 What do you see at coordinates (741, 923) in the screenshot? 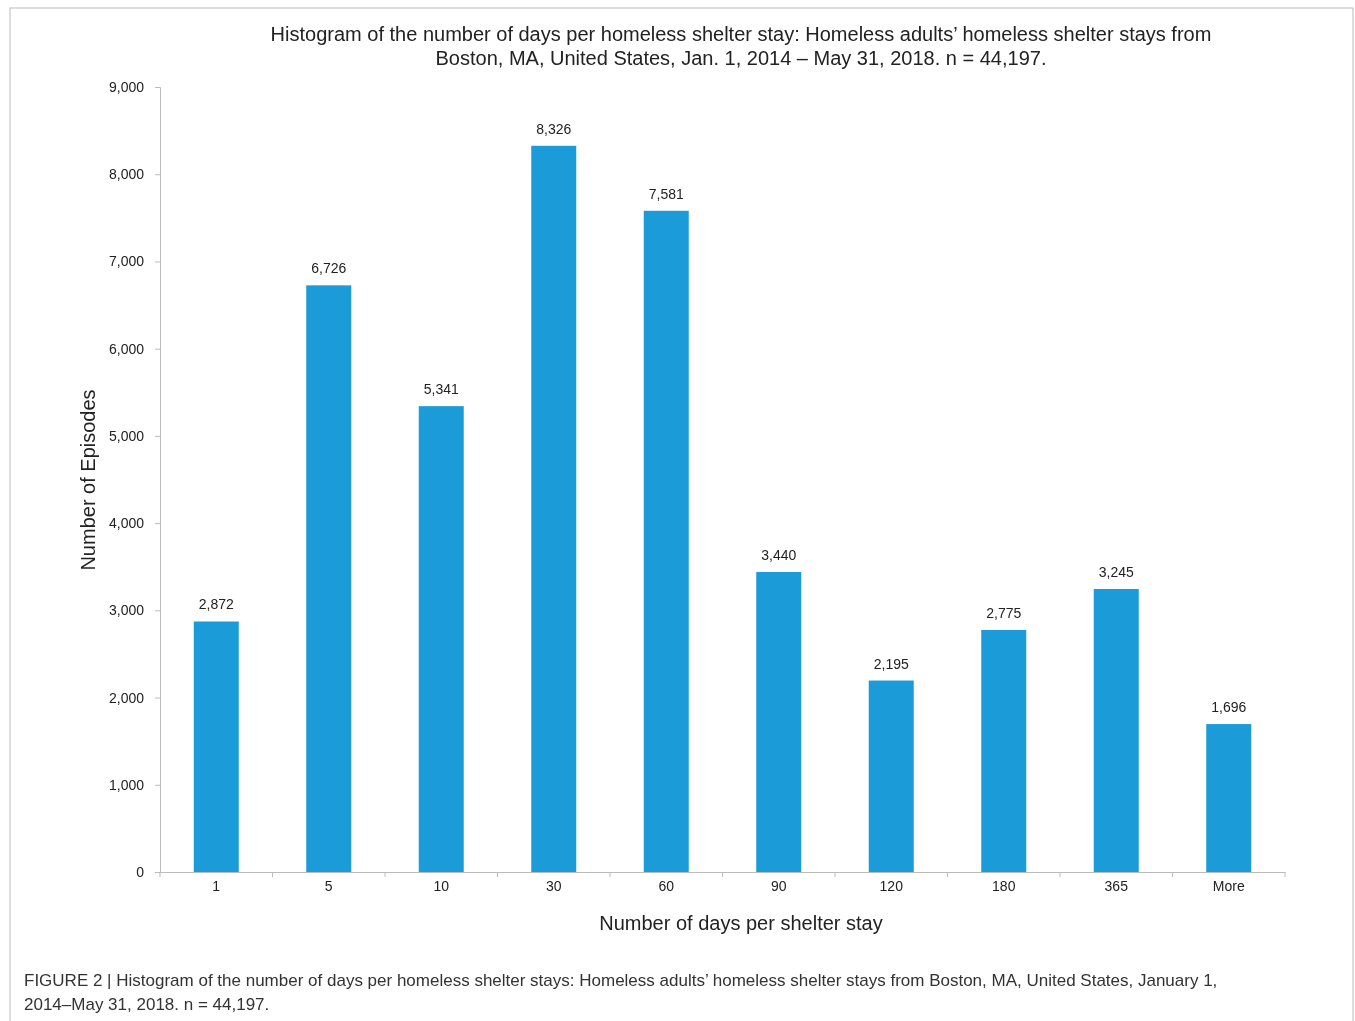
I see `x-axis-title: Number of days per shelter stay` at bounding box center [741, 923].